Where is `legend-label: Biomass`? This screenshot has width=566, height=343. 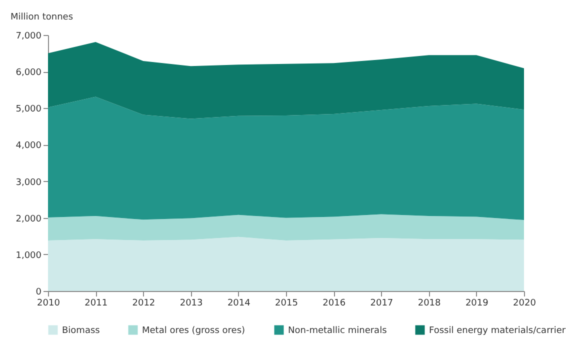
legend-label: Biomass is located at coordinates (81, 331).